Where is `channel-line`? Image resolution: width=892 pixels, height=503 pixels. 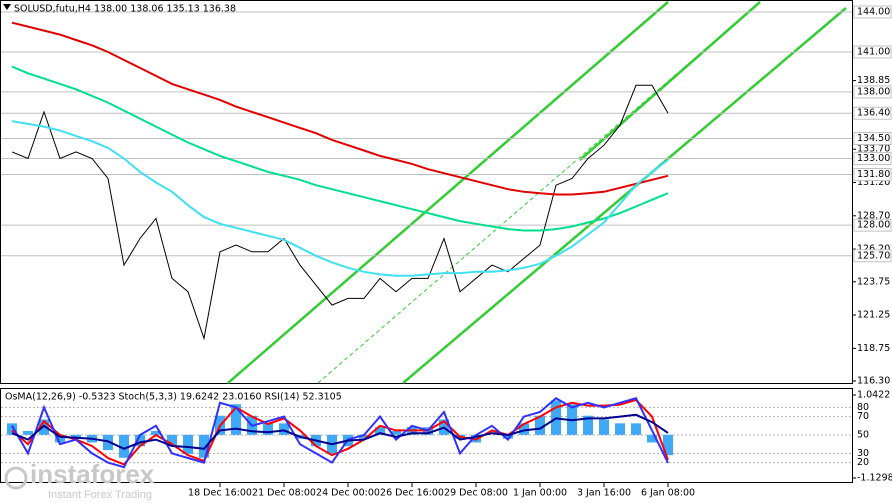
channel-line is located at coordinates (670, 81).